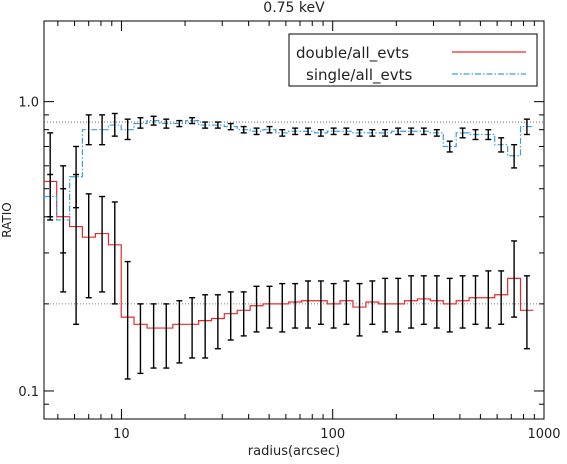  What do you see at coordinates (7, 219) in the screenshot?
I see `y-axis-label: RATIO` at bounding box center [7, 219].